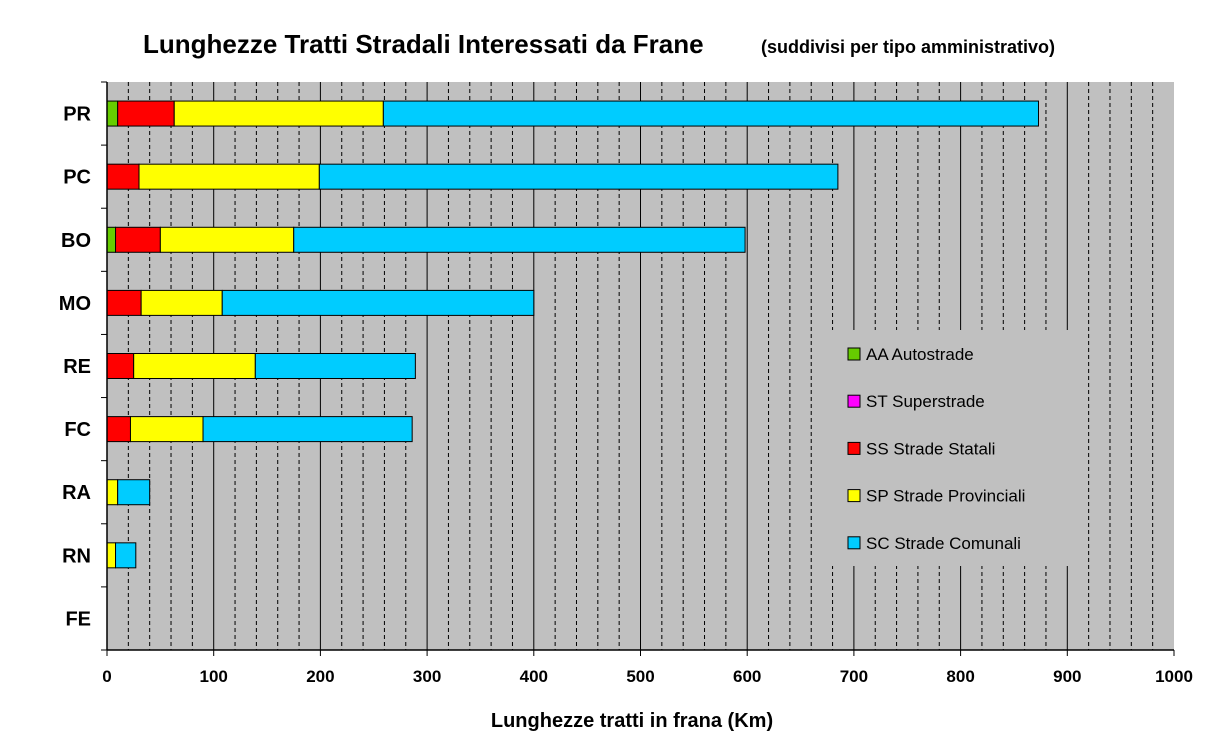 This screenshot has width=1226, height=750. Describe the element at coordinates (747, 676) in the screenshot. I see `x-tick-label: 600` at that location.